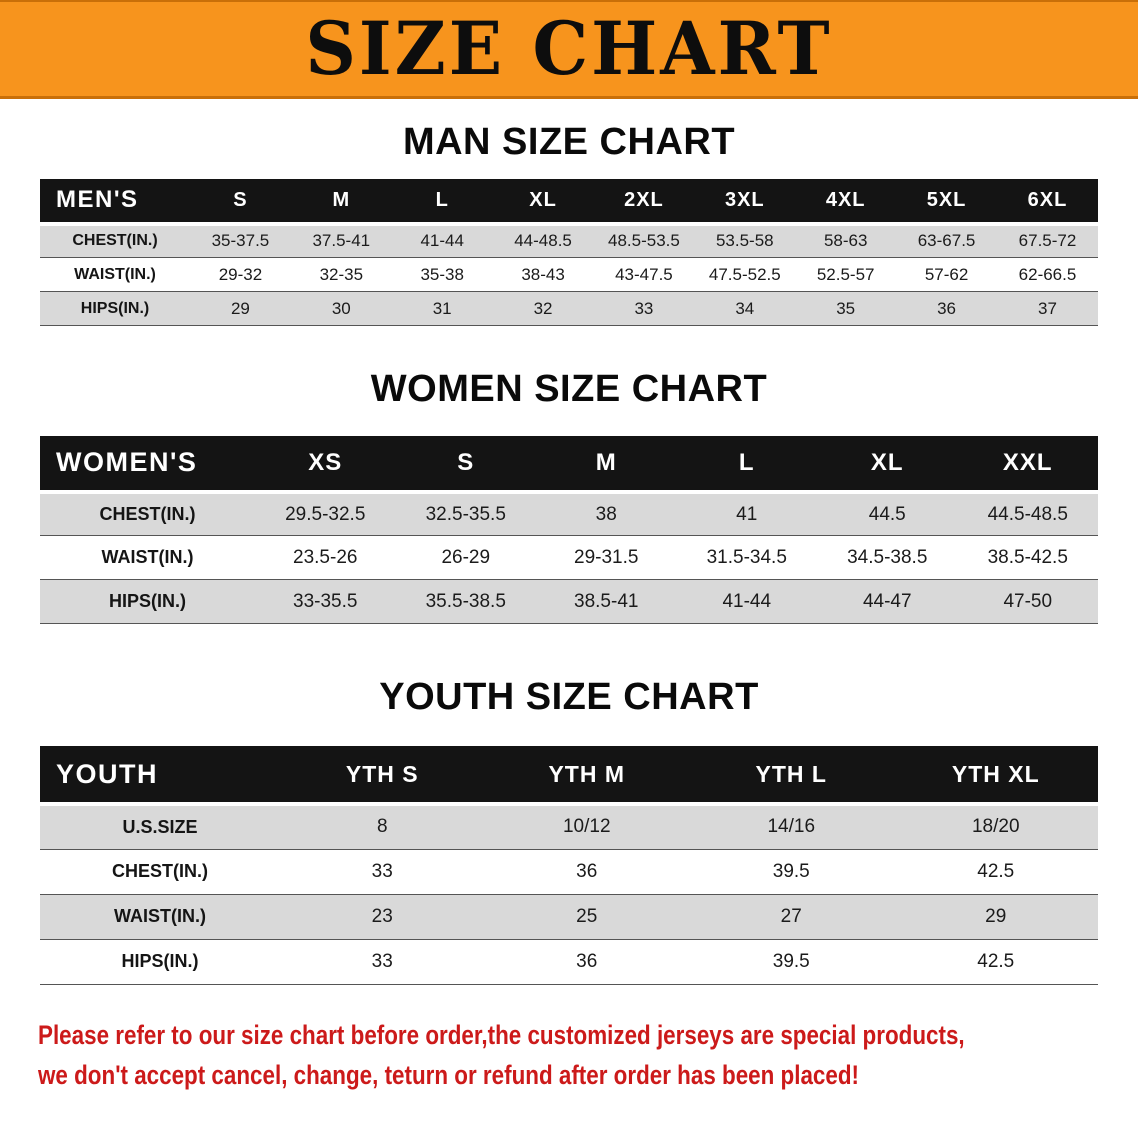  Describe the element at coordinates (606, 514) in the screenshot. I see `table-cell: 38` at that location.